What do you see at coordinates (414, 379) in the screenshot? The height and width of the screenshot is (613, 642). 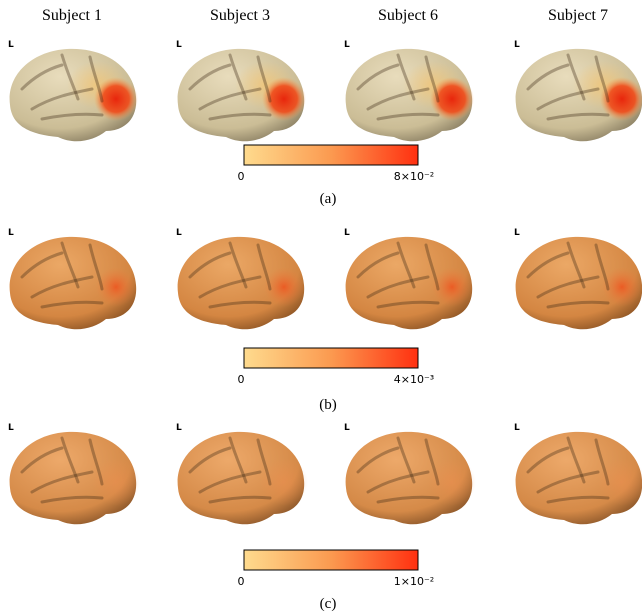 I see `colorbar-max-label: 4×10⁻³` at bounding box center [414, 379].